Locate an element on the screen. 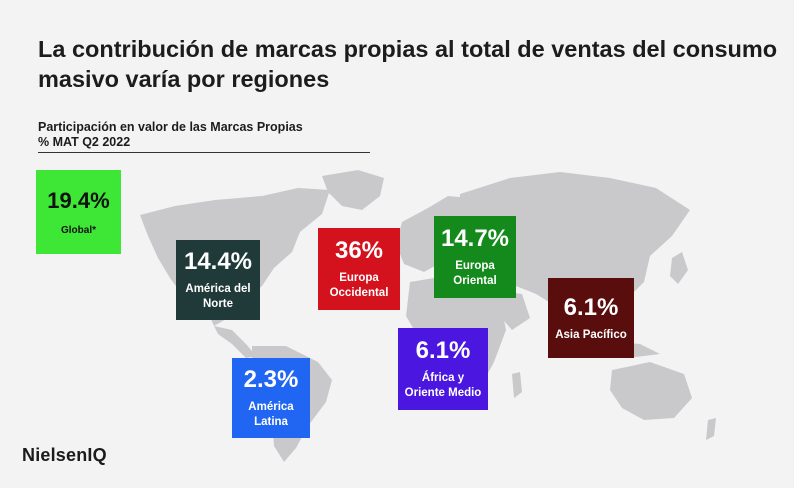 The image size is (794, 488). tile-global-label: Global* is located at coordinates (78, 230).